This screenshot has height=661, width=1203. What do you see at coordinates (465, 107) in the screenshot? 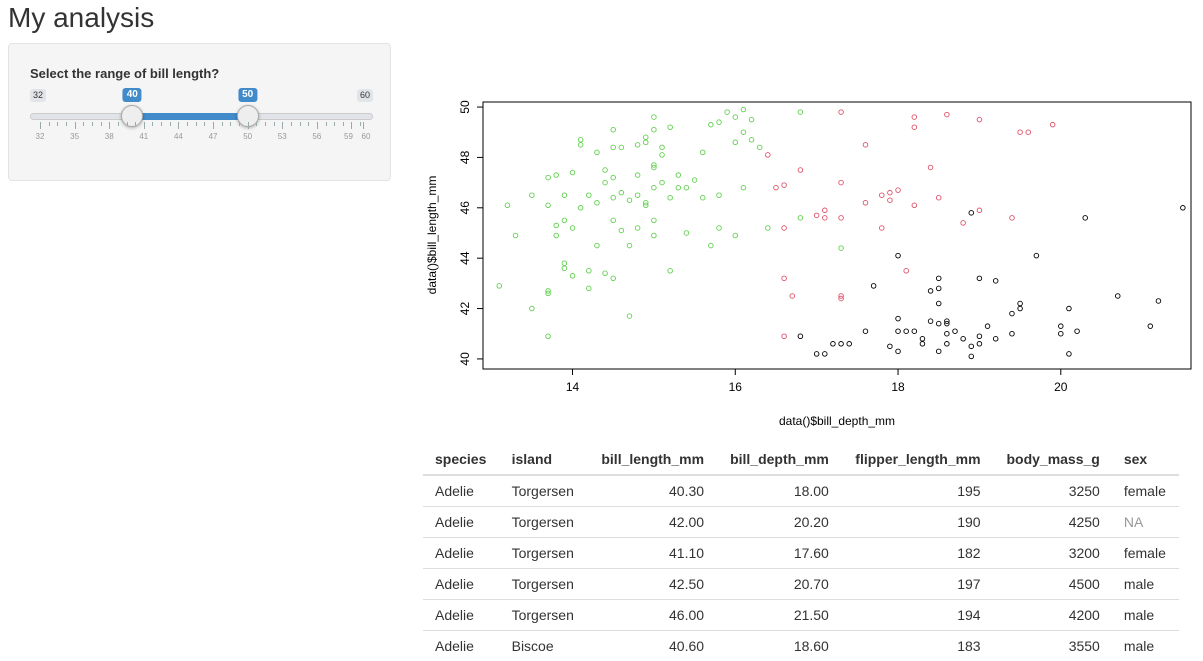
I see `y-tick-label: 50` at bounding box center [465, 107].